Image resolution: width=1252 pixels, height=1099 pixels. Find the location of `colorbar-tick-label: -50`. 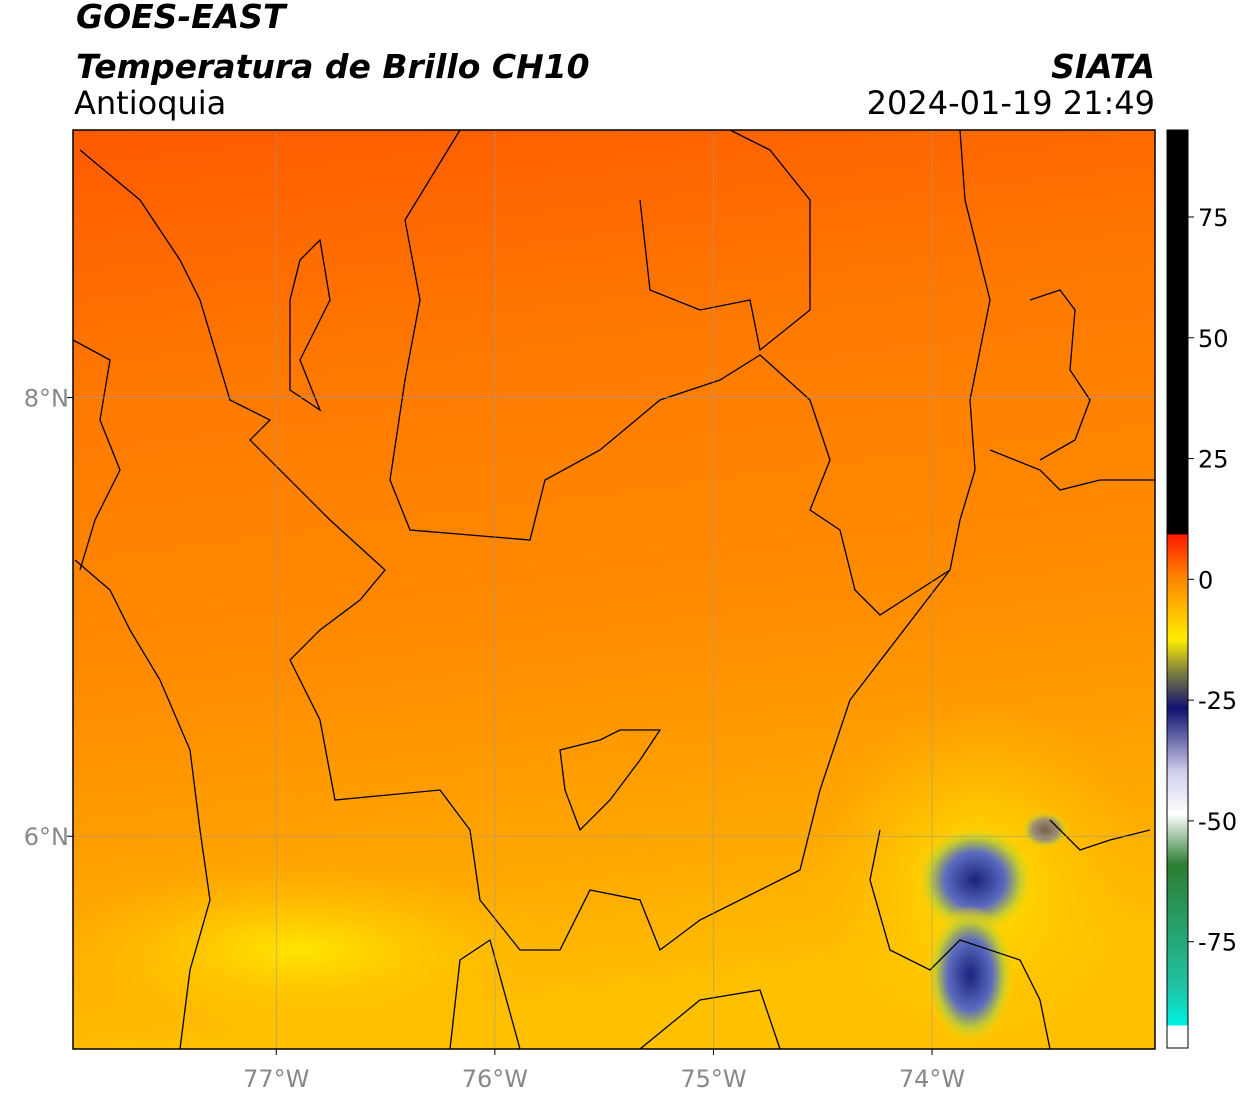

colorbar-tick-label: -50 is located at coordinates (1217, 822).